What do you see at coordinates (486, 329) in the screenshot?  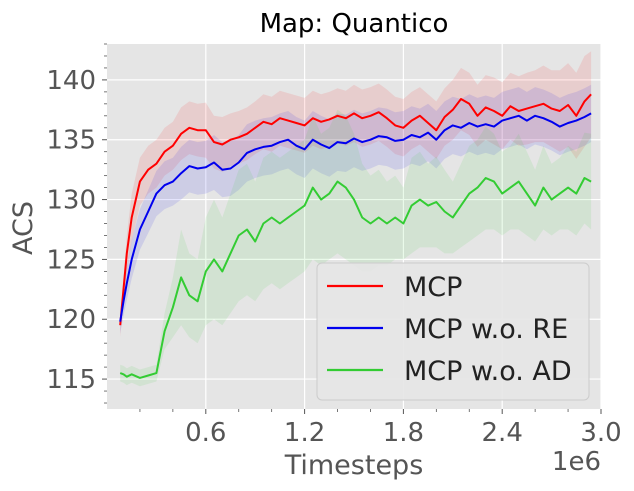 I see `legend-label: MCP w.o. RE` at bounding box center [486, 329].